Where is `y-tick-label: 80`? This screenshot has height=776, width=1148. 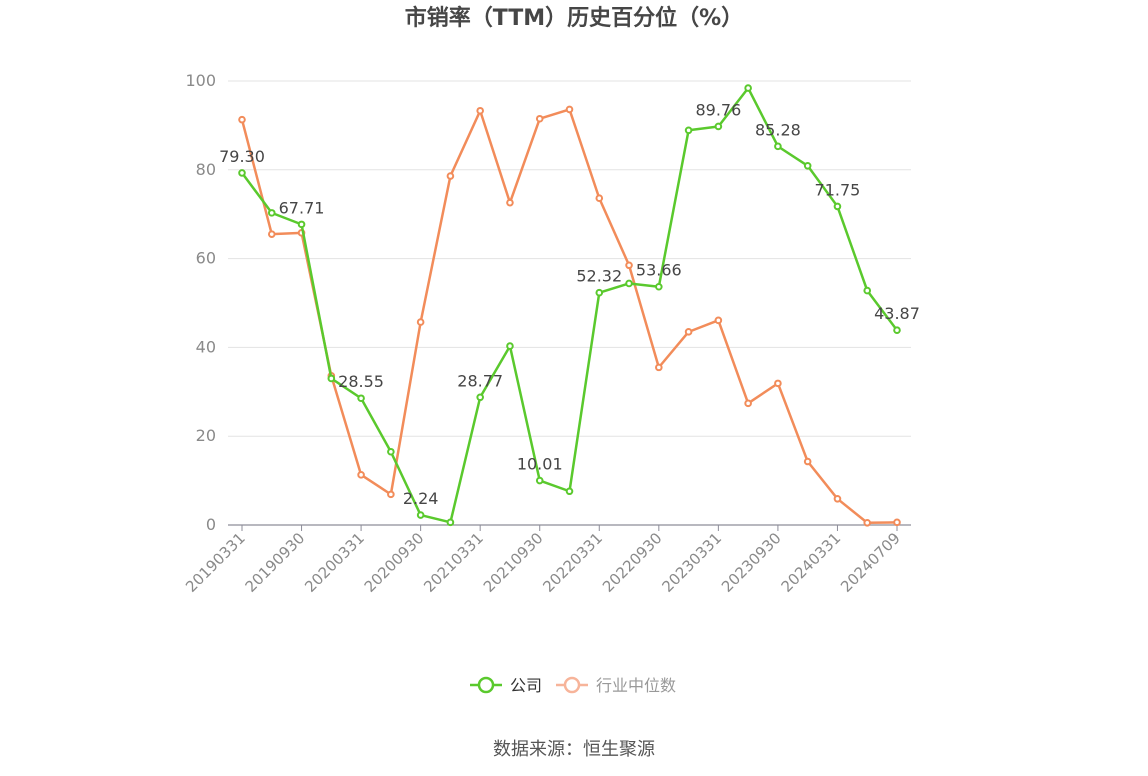 y-tick-label: 80 is located at coordinates (206, 169).